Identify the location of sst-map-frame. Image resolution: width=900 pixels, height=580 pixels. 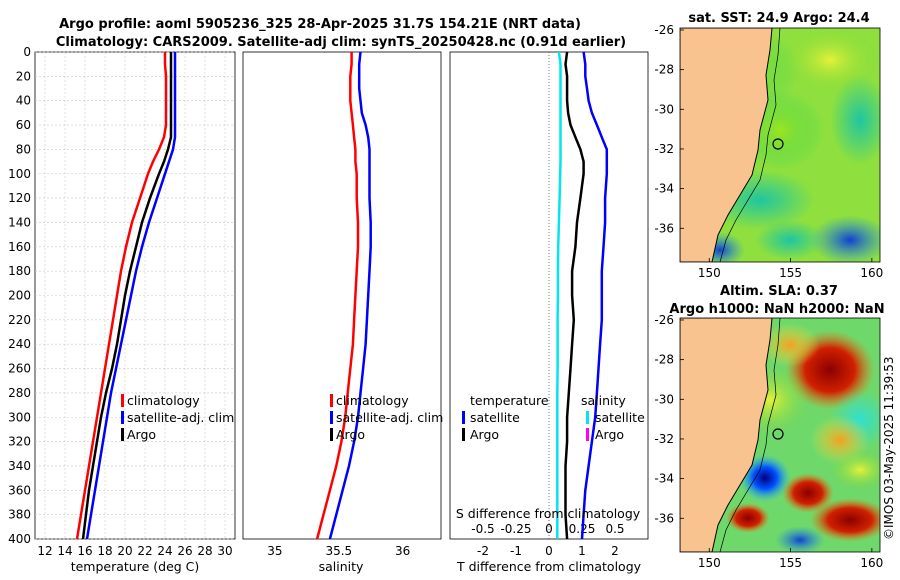
(780, 145).